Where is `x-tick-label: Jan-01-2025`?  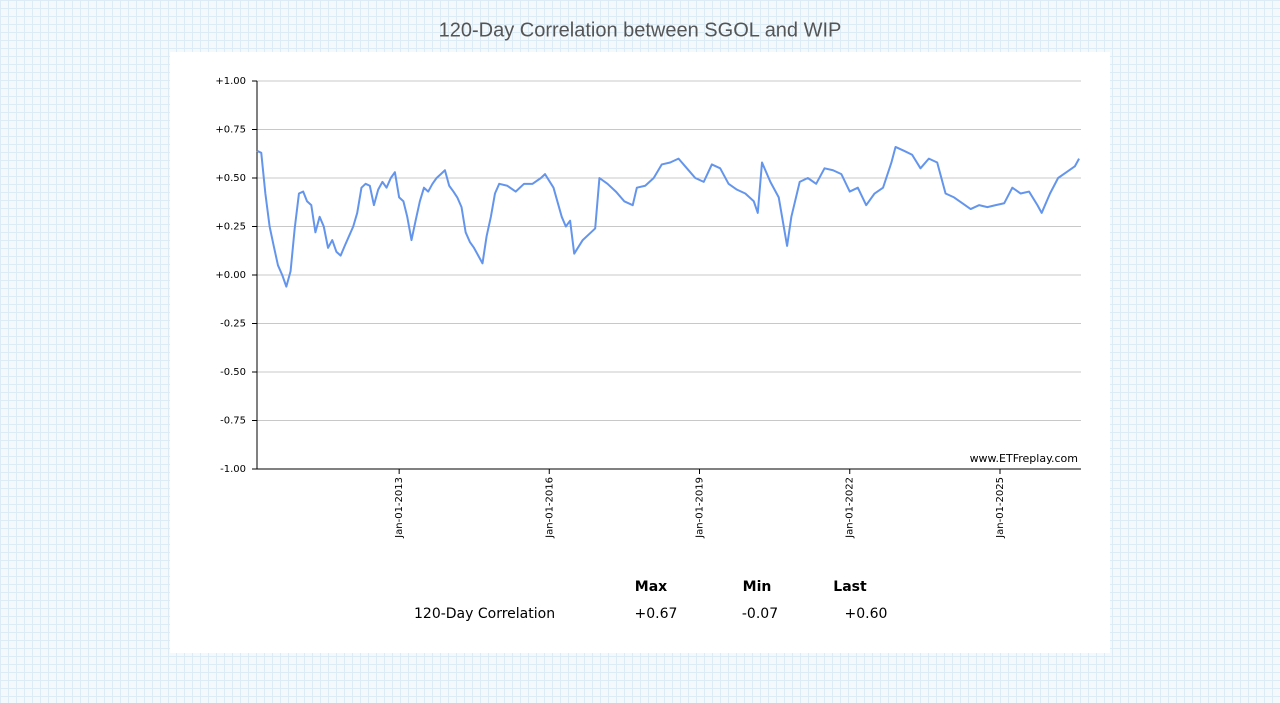 x-tick-label: Jan-01-2025 is located at coordinates (1000, 508).